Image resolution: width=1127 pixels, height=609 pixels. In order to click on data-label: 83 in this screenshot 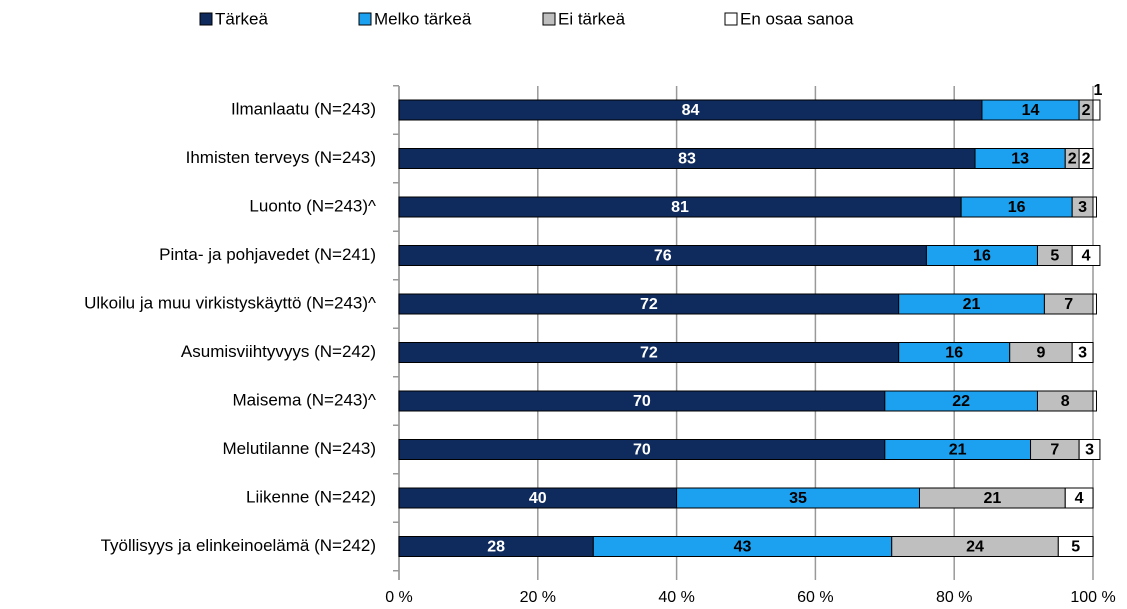, I will do `click(687, 159)`.